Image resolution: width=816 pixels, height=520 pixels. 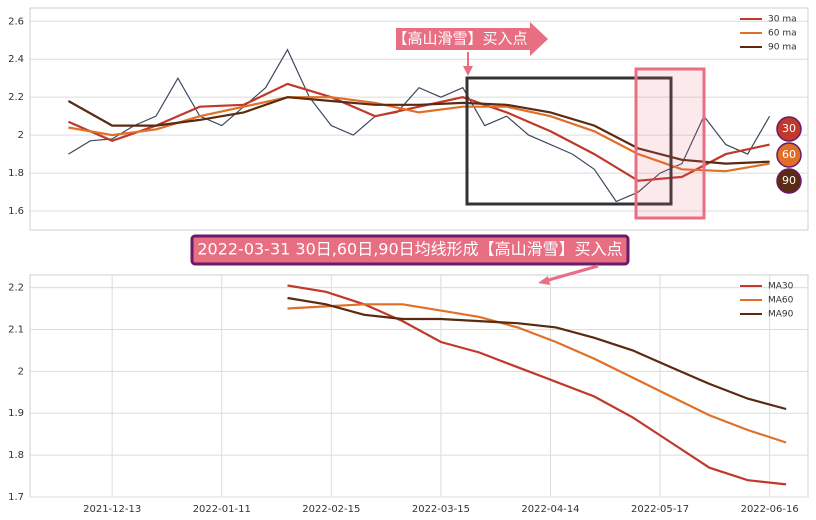 I want to click on callout-pointer, so click(x=468, y=71).